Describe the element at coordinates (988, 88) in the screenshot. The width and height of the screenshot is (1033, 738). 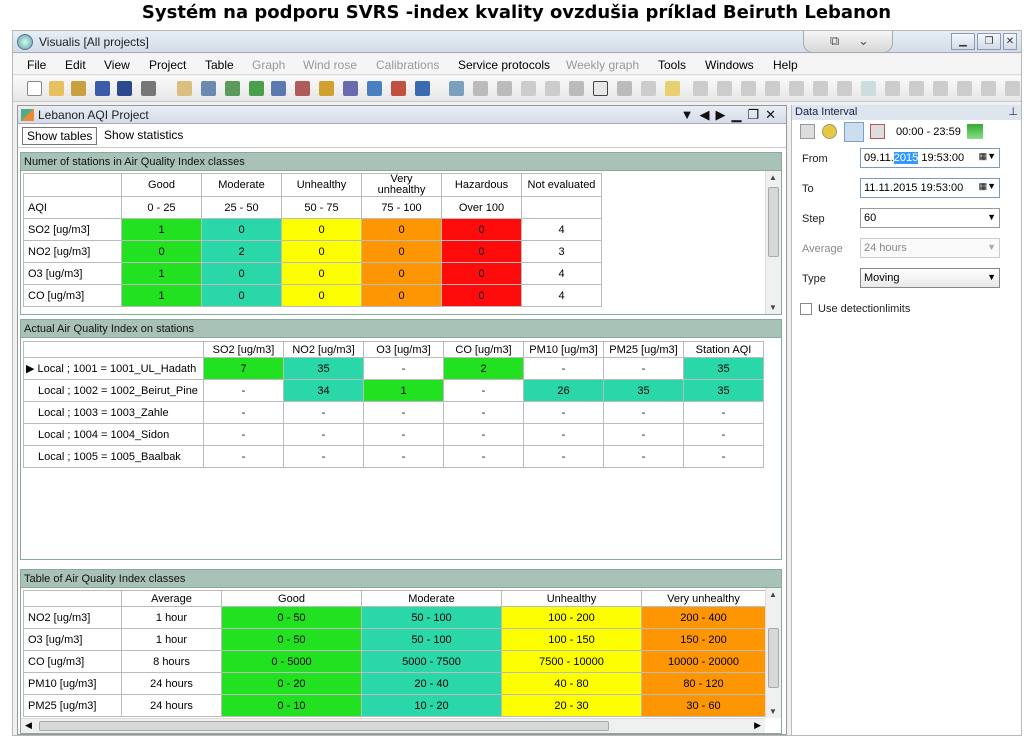
I see `filter-icon` at that location.